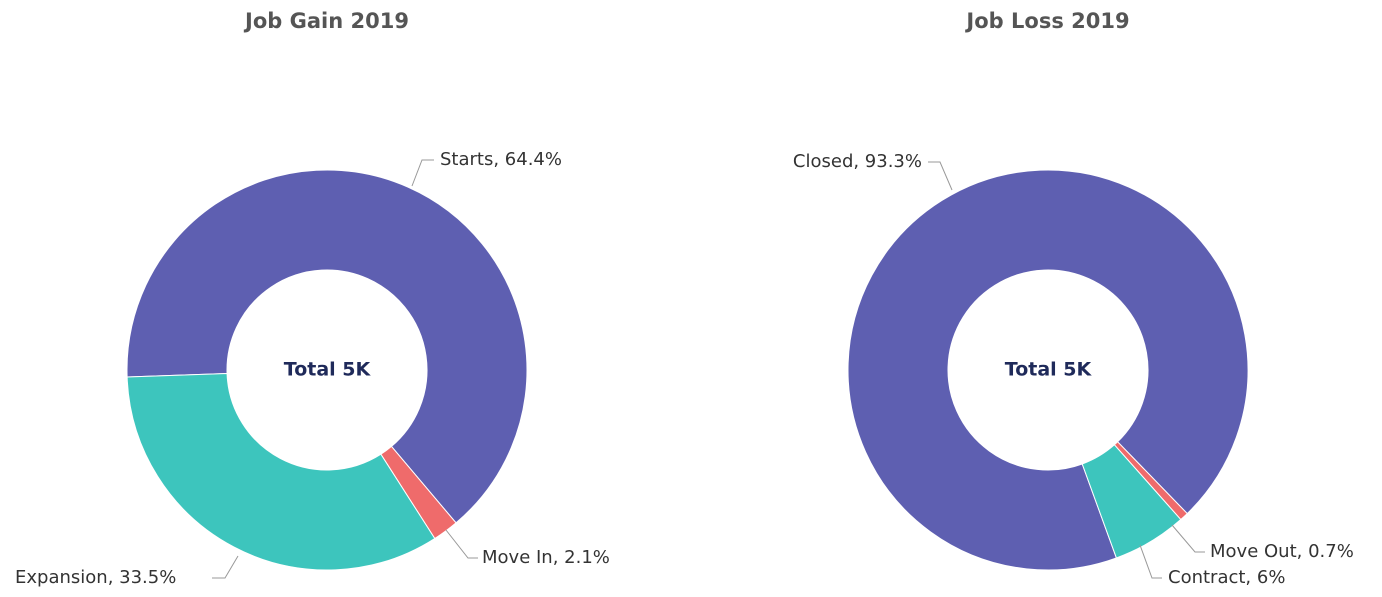  What do you see at coordinates (546, 557) in the screenshot?
I see `data-label: Move In, 2.1%` at bounding box center [546, 557].